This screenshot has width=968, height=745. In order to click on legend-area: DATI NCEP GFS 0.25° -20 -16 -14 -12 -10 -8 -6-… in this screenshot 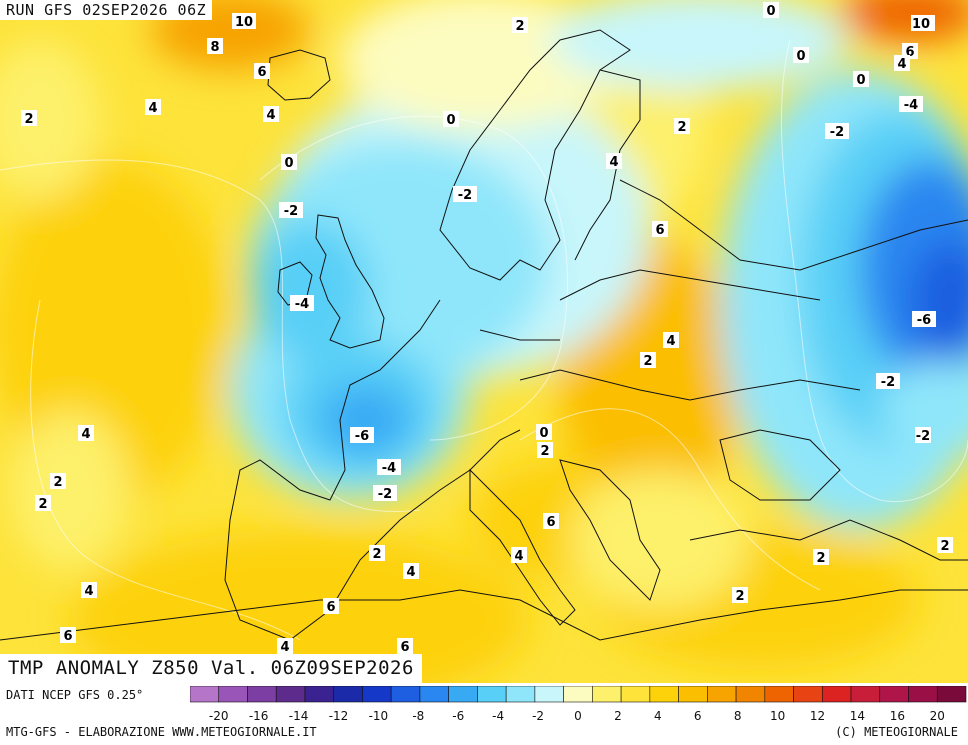, I will do `click(484, 714)`.